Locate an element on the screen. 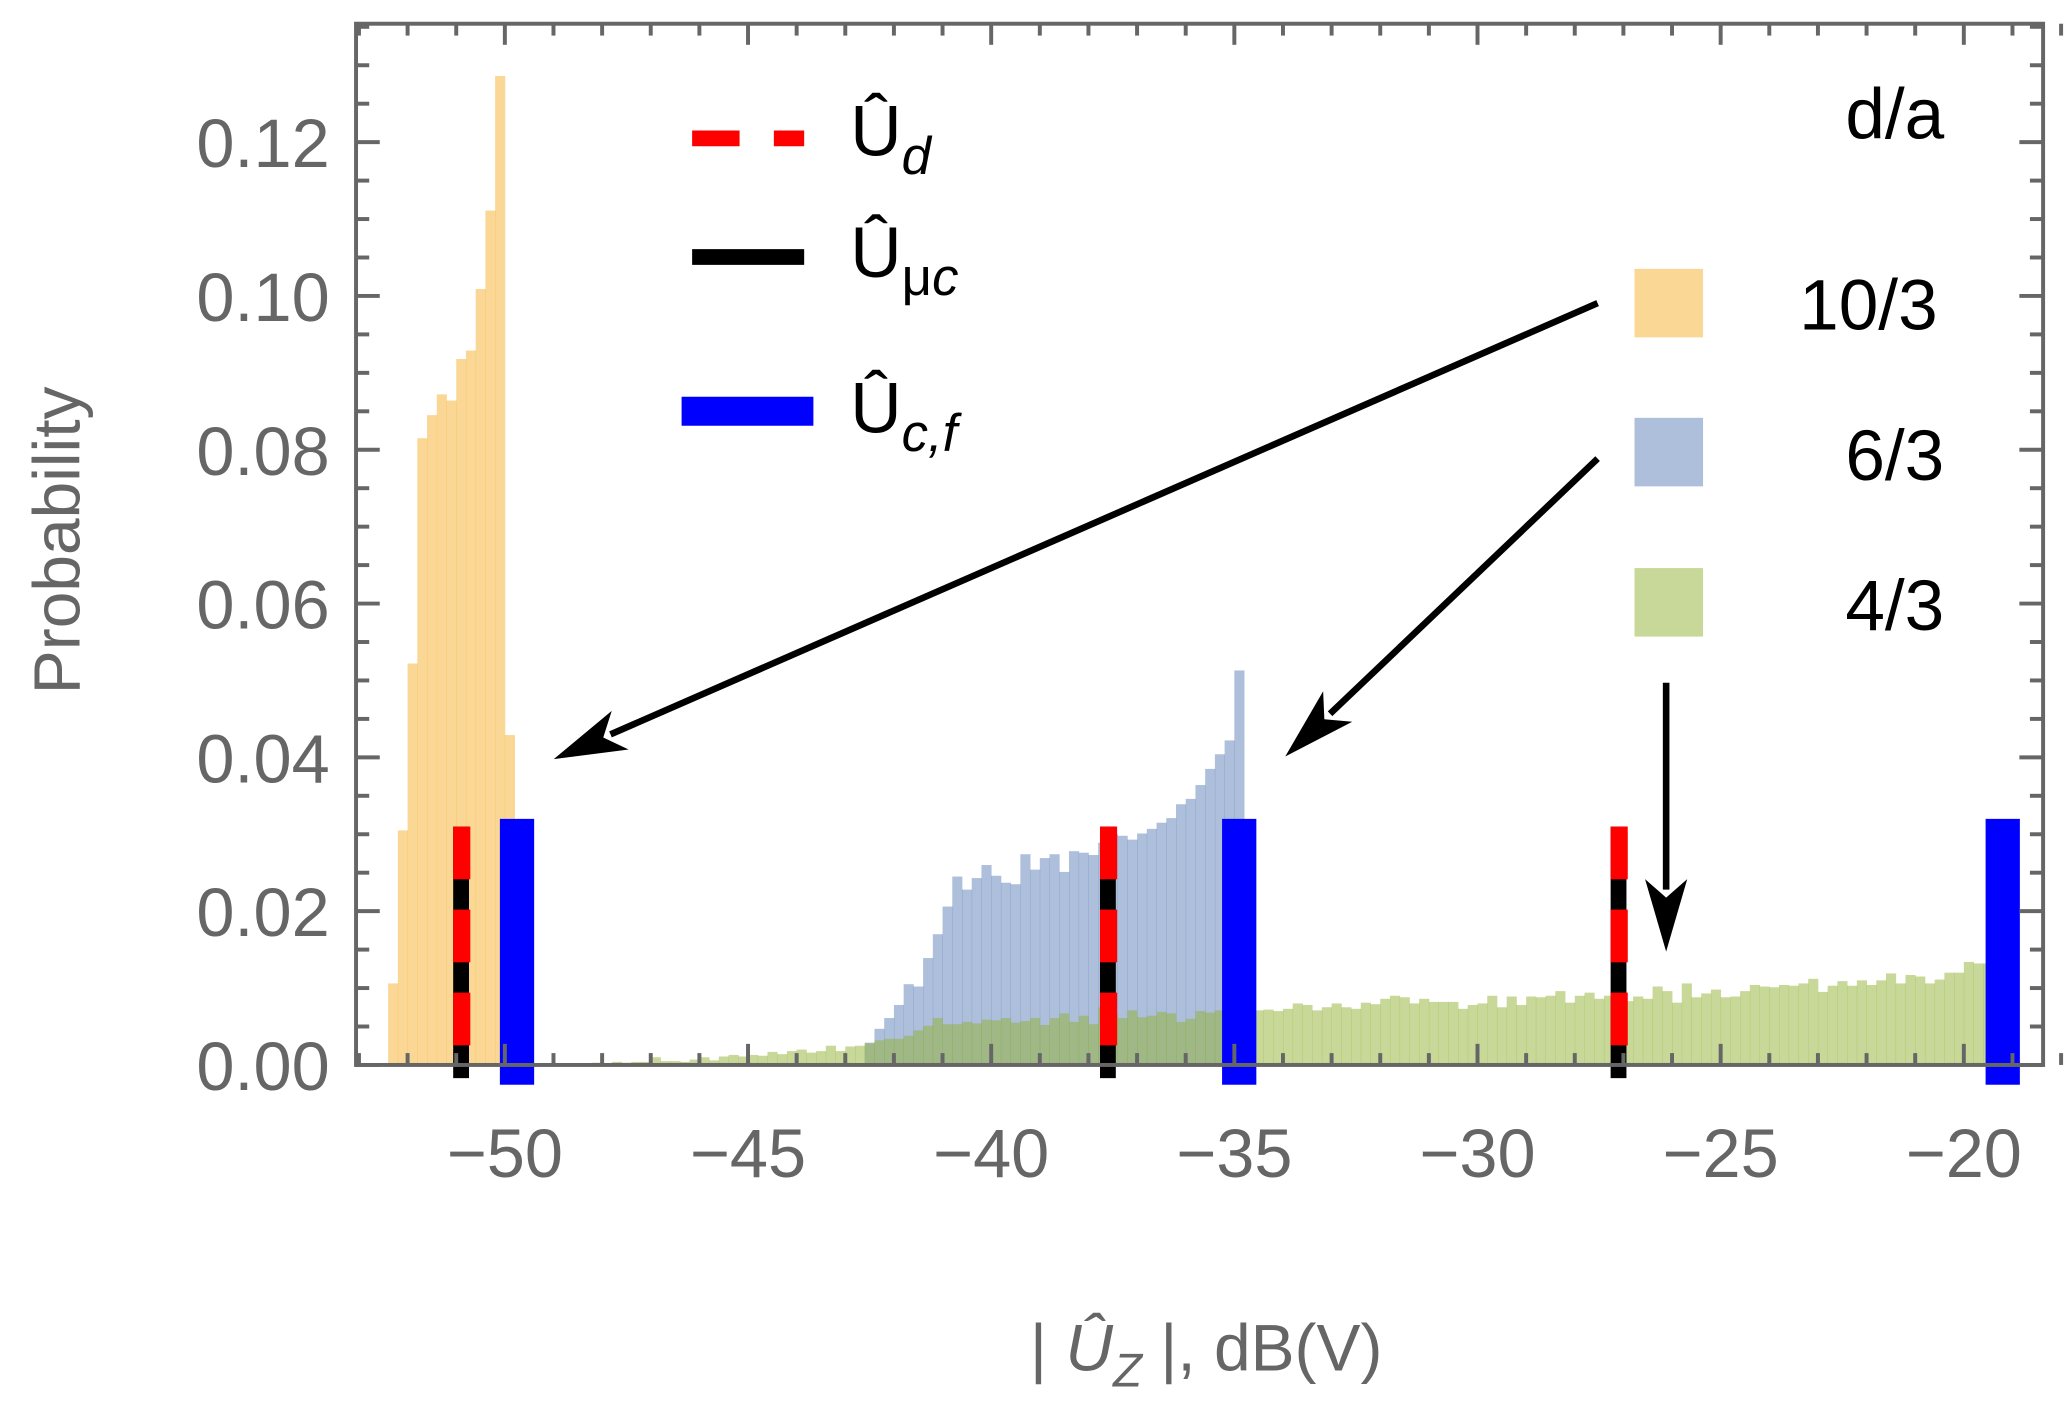  legend-label-4-3: 4/3 is located at coordinates (1894, 606).